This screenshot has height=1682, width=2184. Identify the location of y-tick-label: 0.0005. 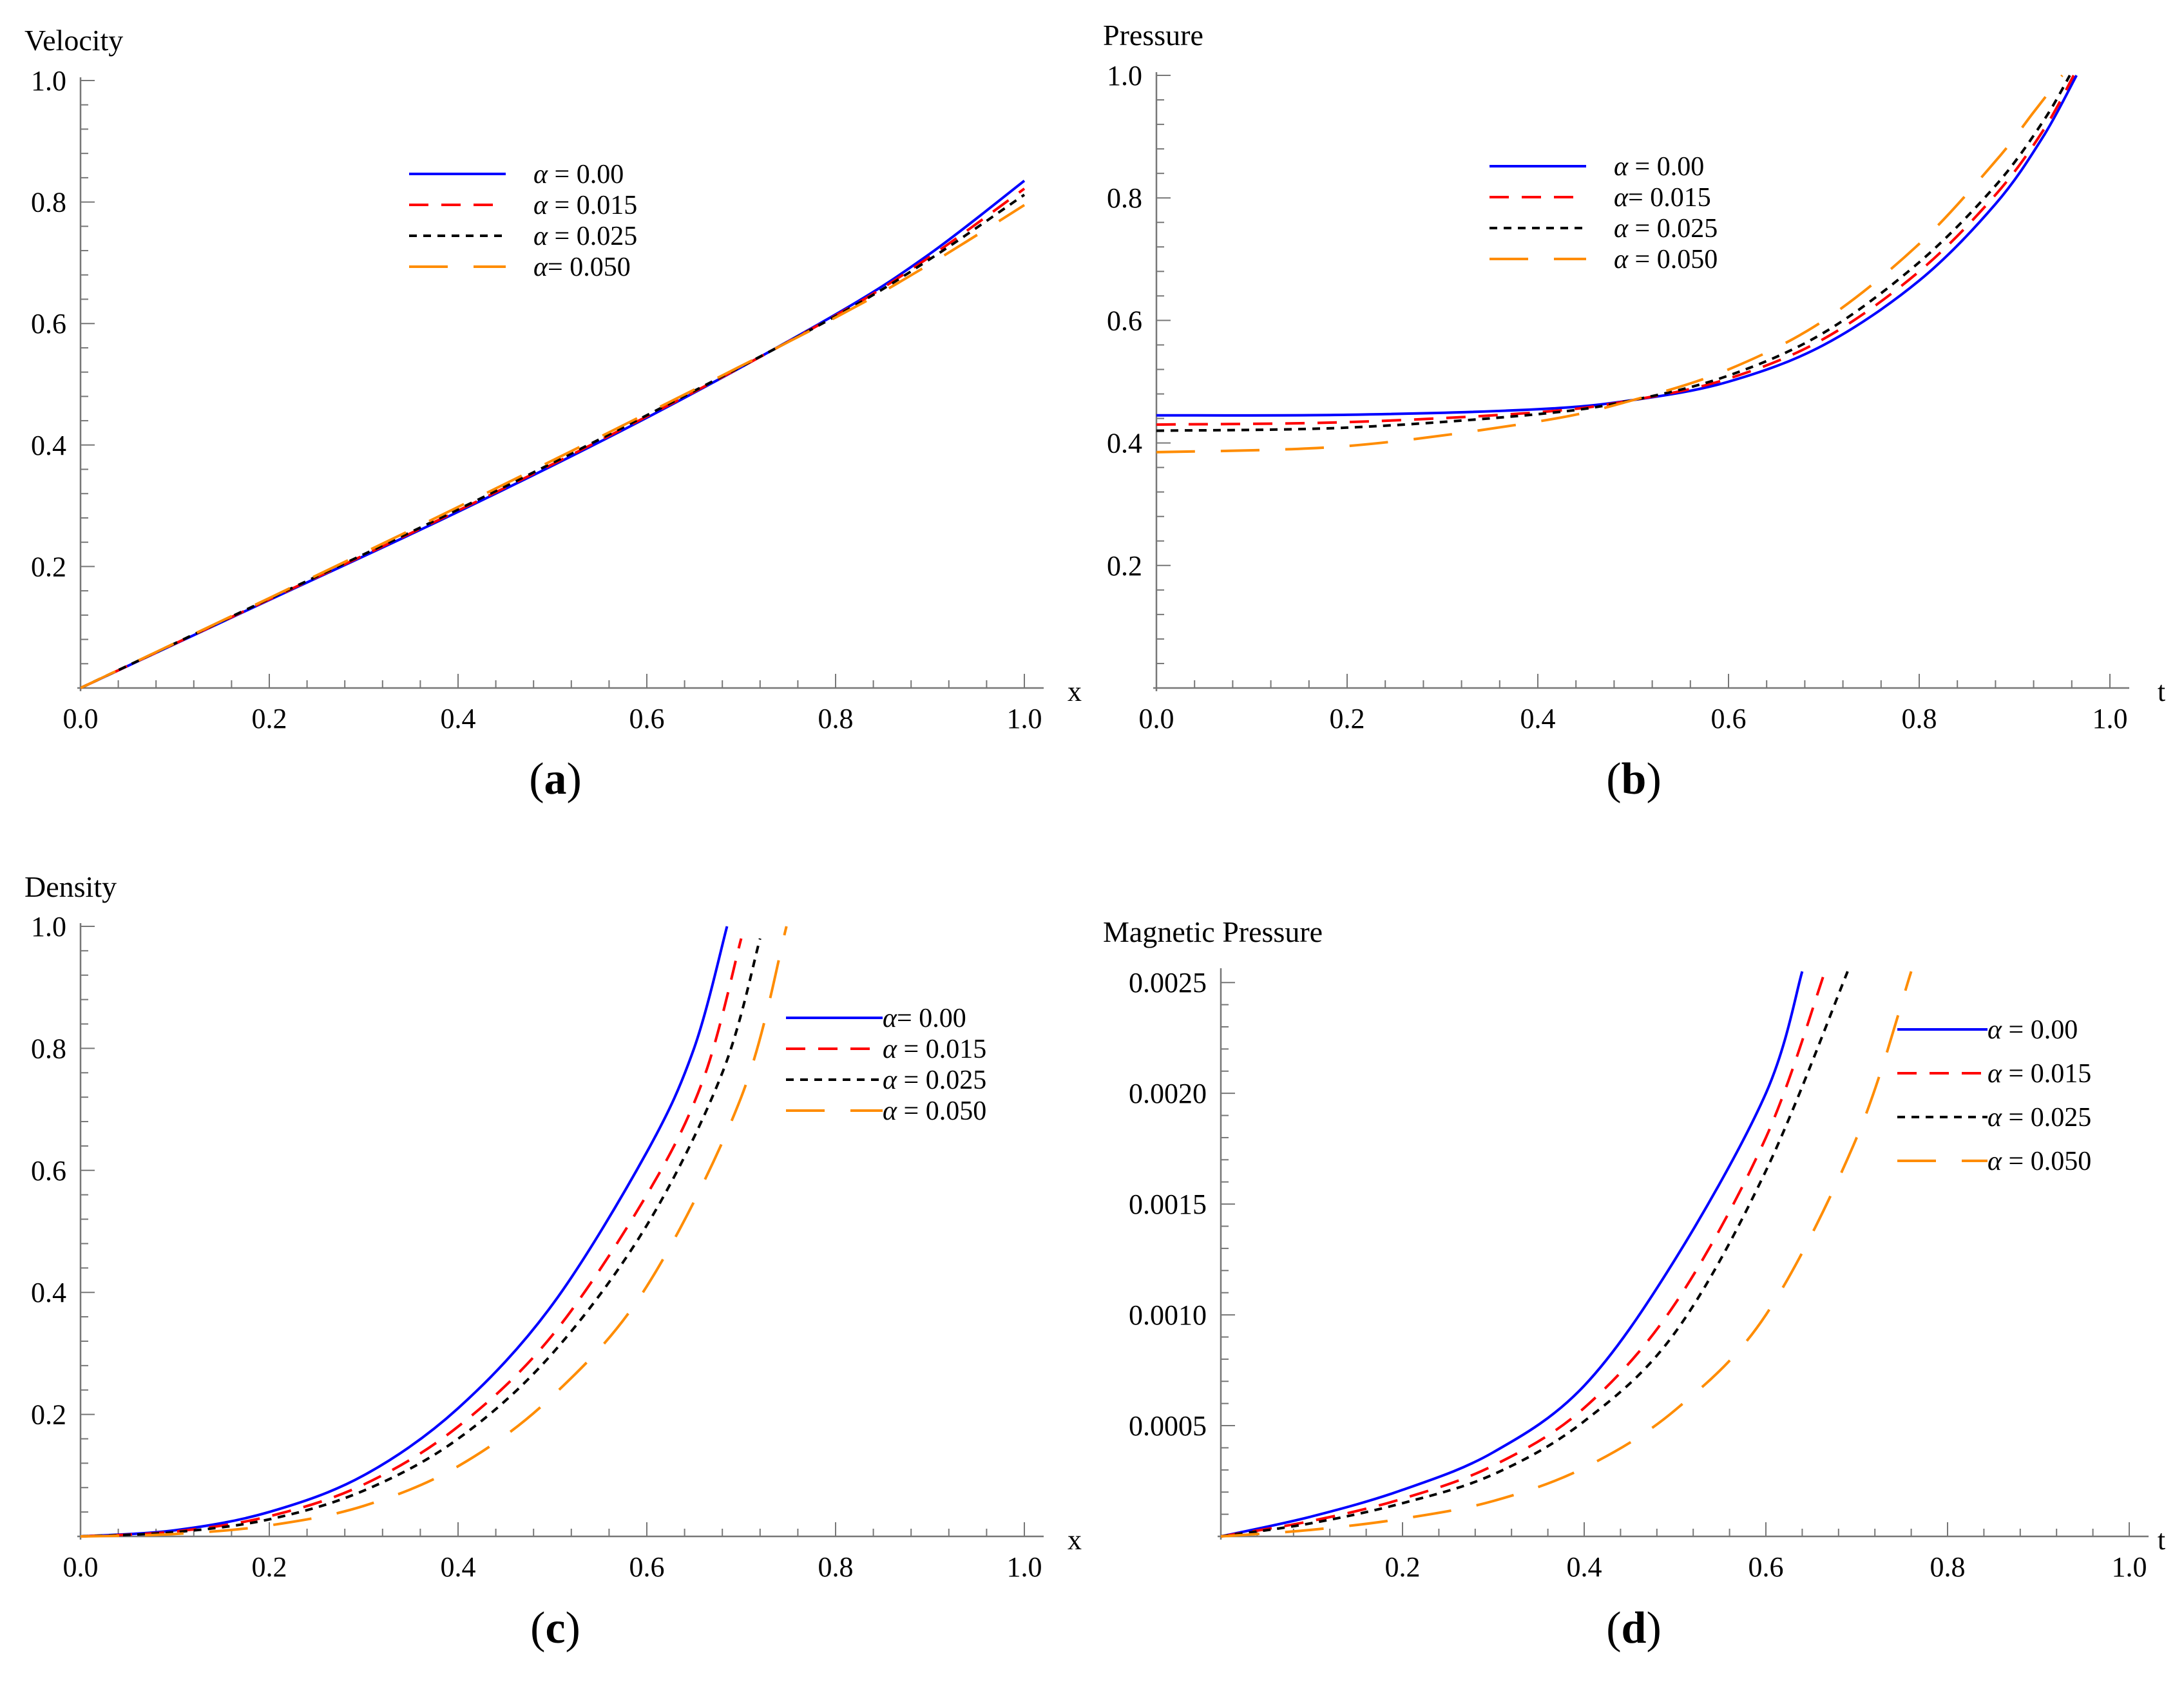
(1168, 1426).